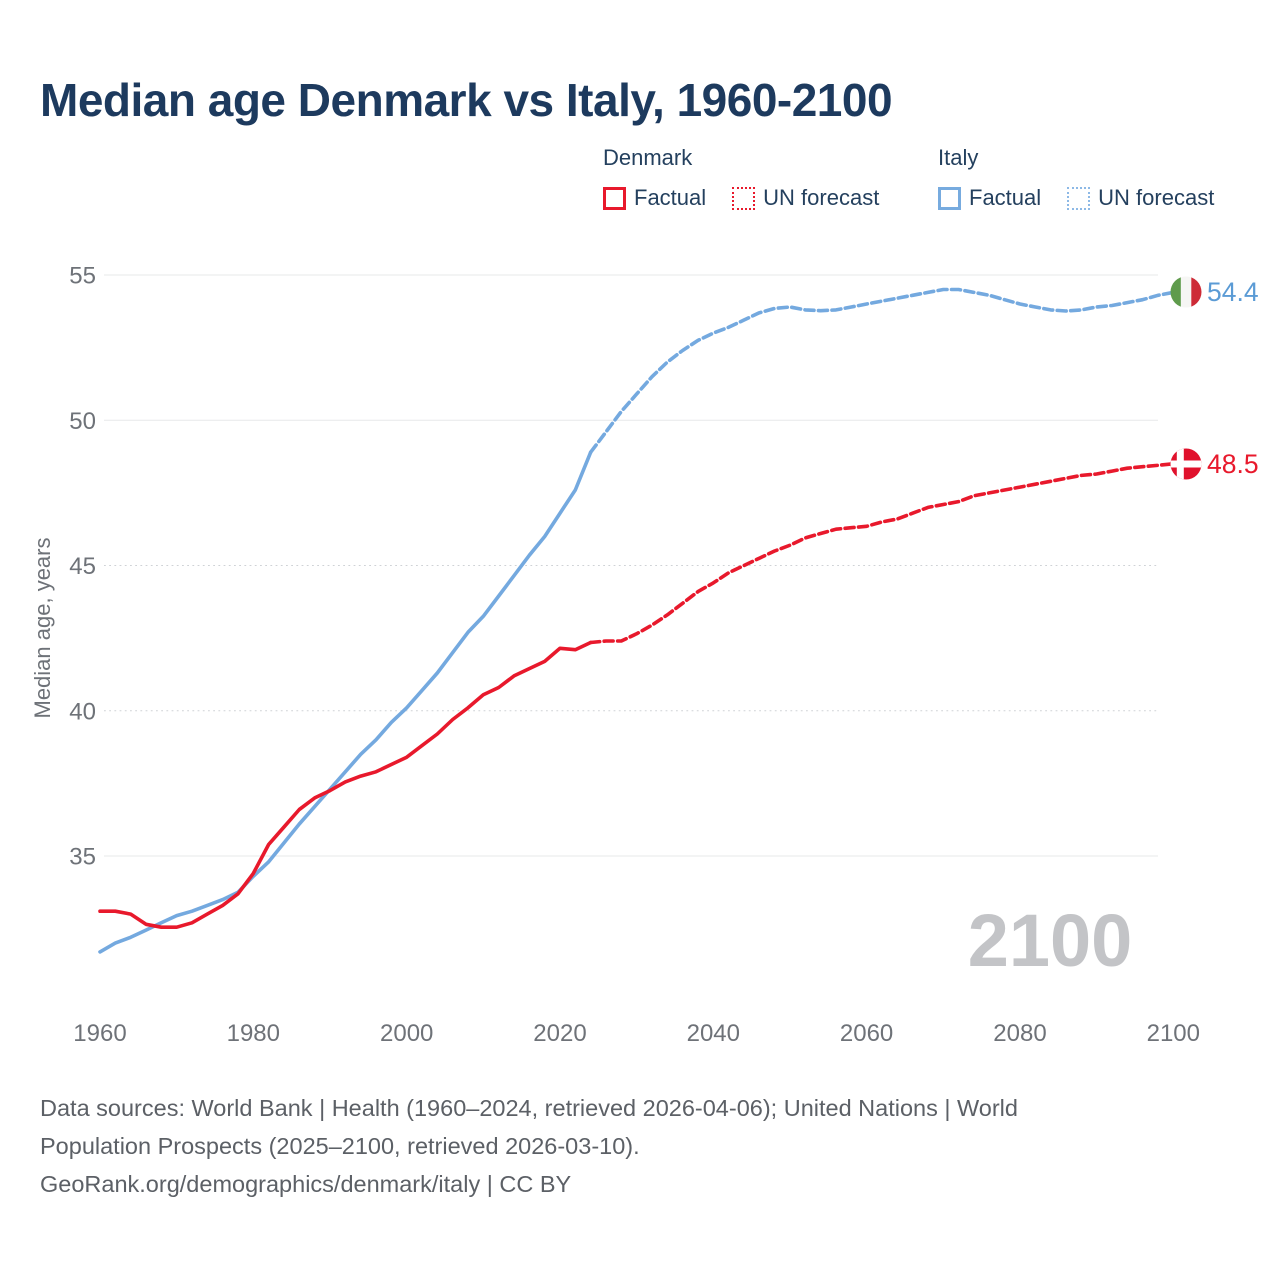 The height and width of the screenshot is (1280, 1280). I want to click on end-value-label-italy: 54.4, so click(1233, 292).